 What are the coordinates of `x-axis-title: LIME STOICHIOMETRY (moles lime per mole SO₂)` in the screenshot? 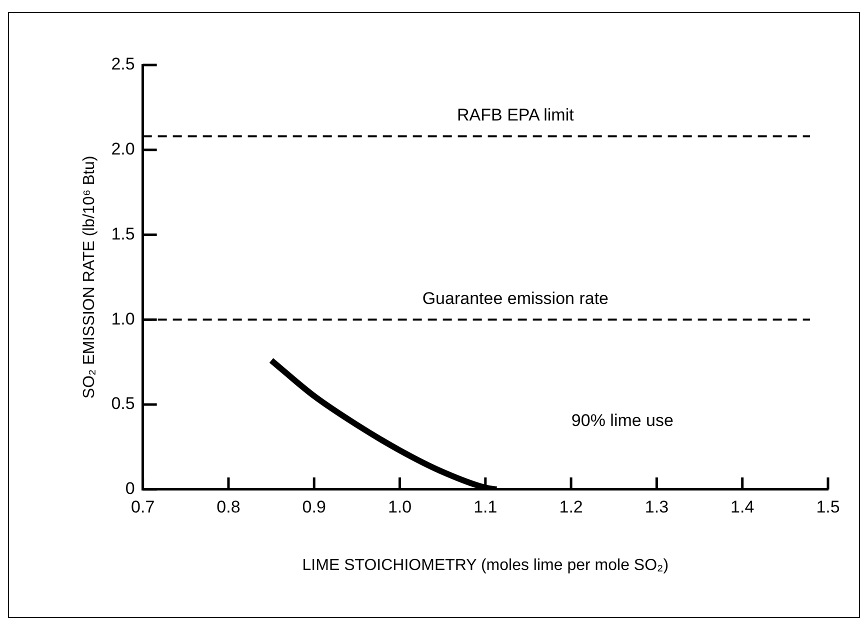 It's located at (485, 565).